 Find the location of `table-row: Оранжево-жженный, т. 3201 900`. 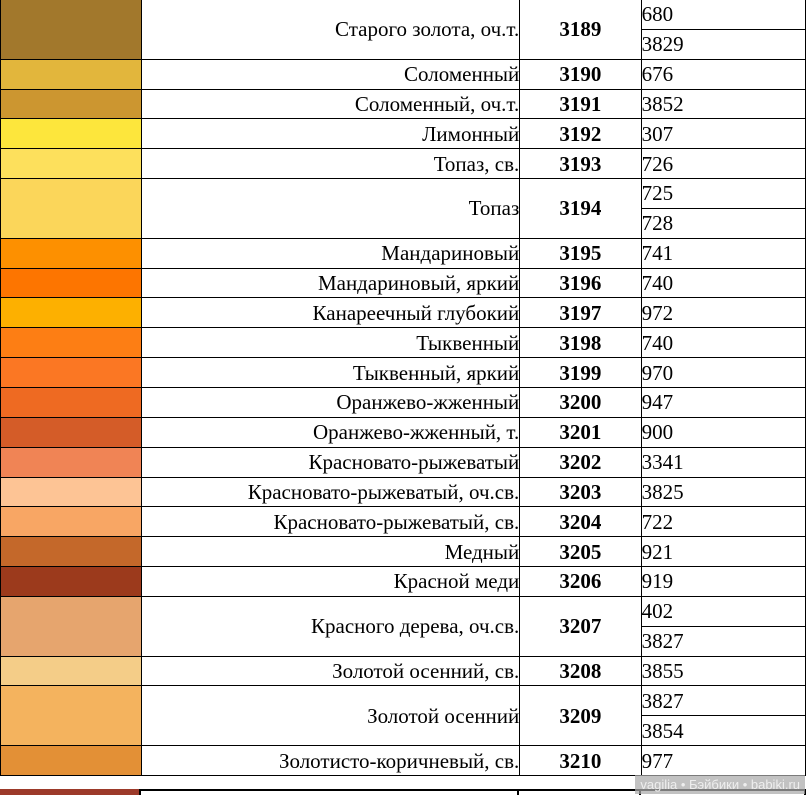

table-row: Оранжево-жженный, т. 3201 900 is located at coordinates (403, 432).